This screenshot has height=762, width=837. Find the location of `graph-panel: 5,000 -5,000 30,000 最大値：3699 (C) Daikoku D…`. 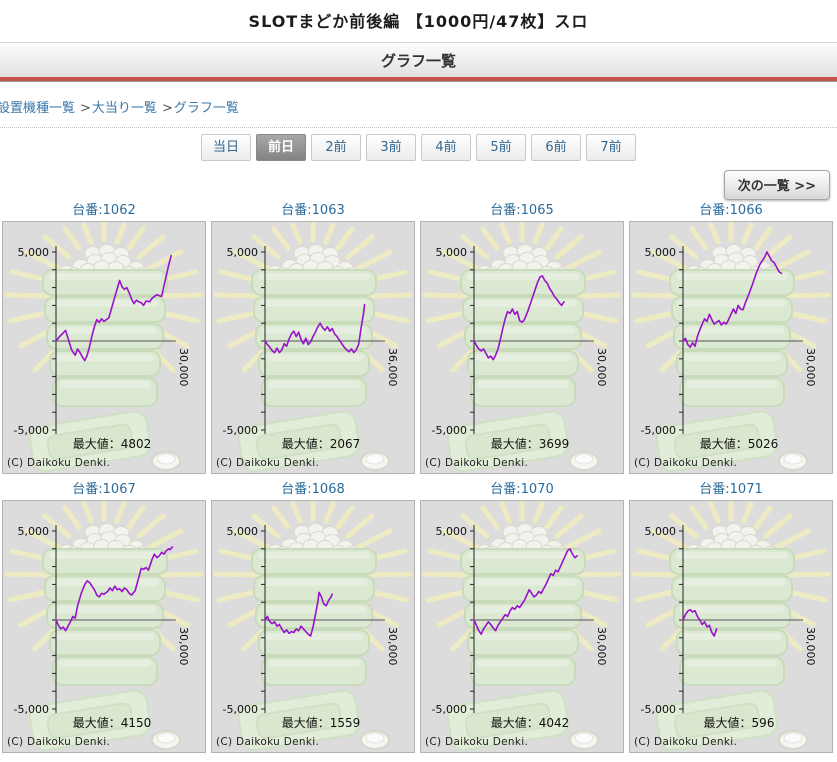

graph-panel: 5,000 -5,000 30,000 最大値：3699 (C) Daikoku D… is located at coordinates (522, 347).